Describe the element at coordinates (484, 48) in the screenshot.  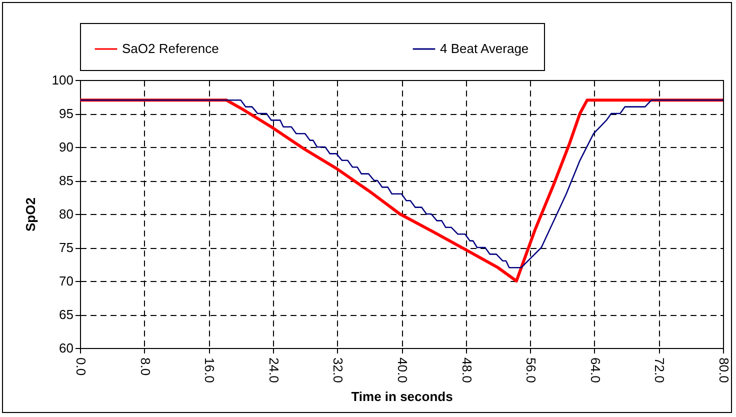
I see `legend-label: 4 Beat Average` at that location.